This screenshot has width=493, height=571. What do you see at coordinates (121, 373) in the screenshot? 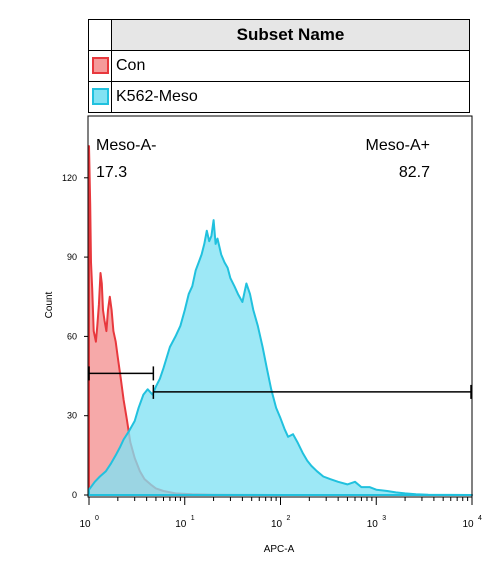
I see `gate-meso-neg` at bounding box center [121, 373].